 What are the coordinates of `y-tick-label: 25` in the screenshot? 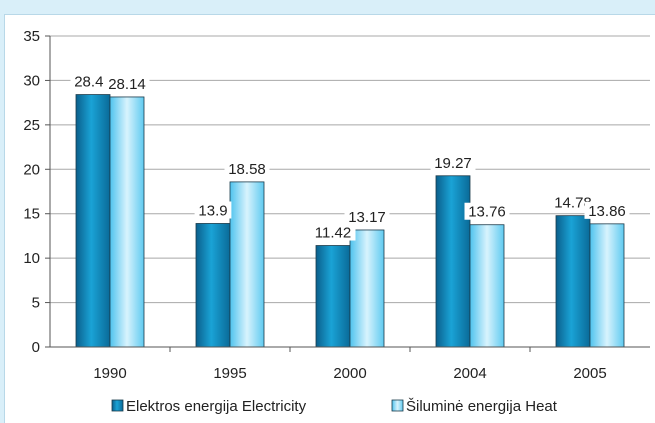 It's located at (31, 125).